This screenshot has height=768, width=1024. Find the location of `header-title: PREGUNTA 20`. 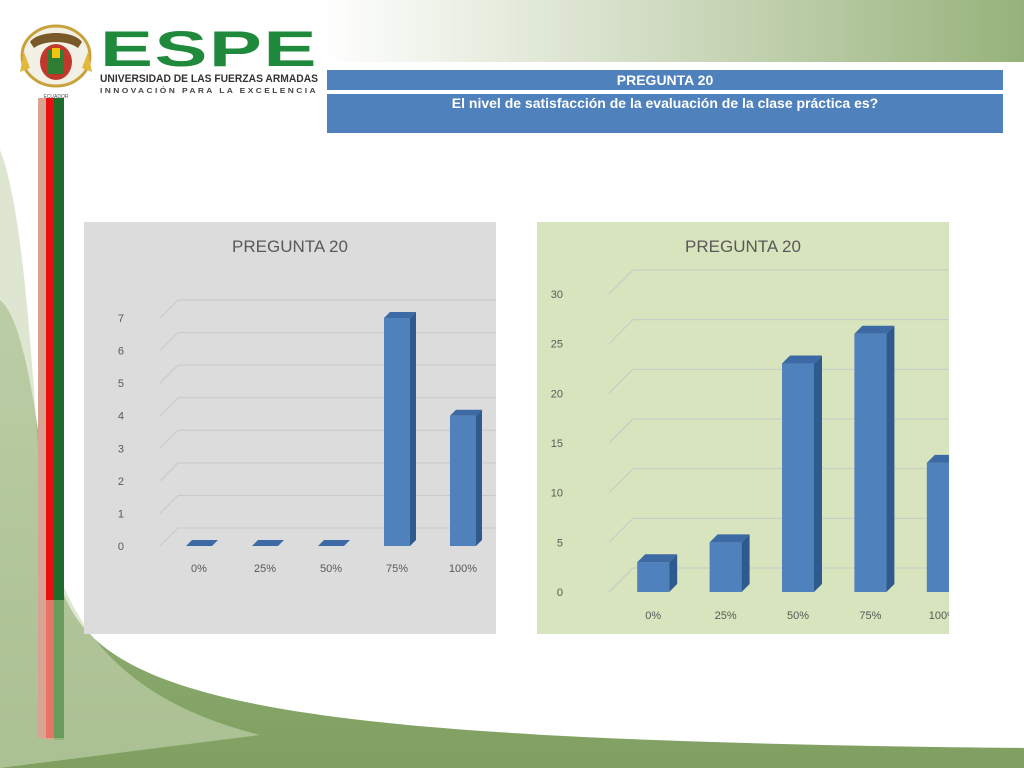

header-title: PREGUNTA 20 is located at coordinates (665, 80).